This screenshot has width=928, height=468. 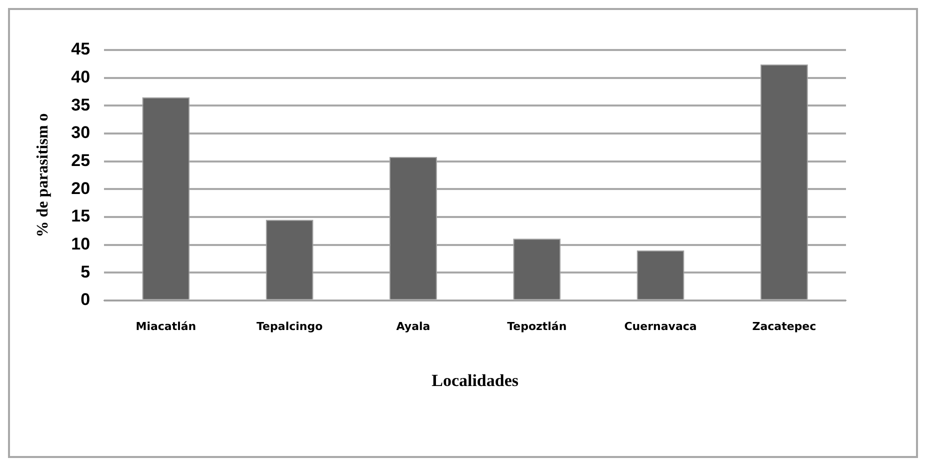 What do you see at coordinates (413, 326) in the screenshot?
I see `x-tick-label: Ayala` at bounding box center [413, 326].